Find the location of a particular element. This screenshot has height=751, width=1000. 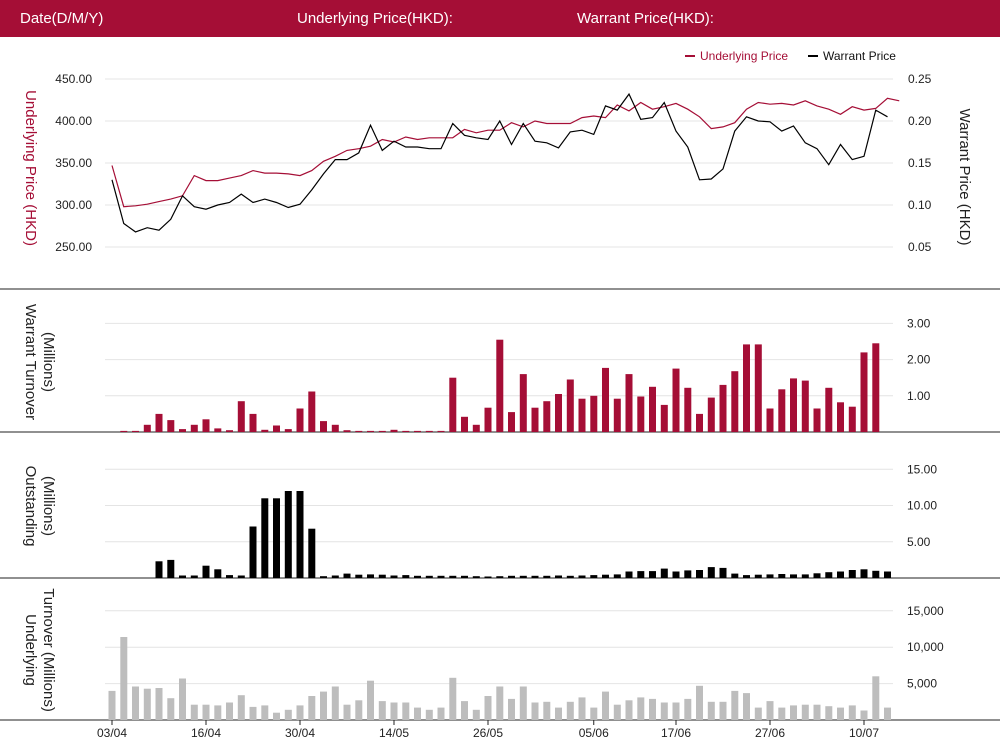

y-tick-label-left: 350.00 is located at coordinates (73, 163).